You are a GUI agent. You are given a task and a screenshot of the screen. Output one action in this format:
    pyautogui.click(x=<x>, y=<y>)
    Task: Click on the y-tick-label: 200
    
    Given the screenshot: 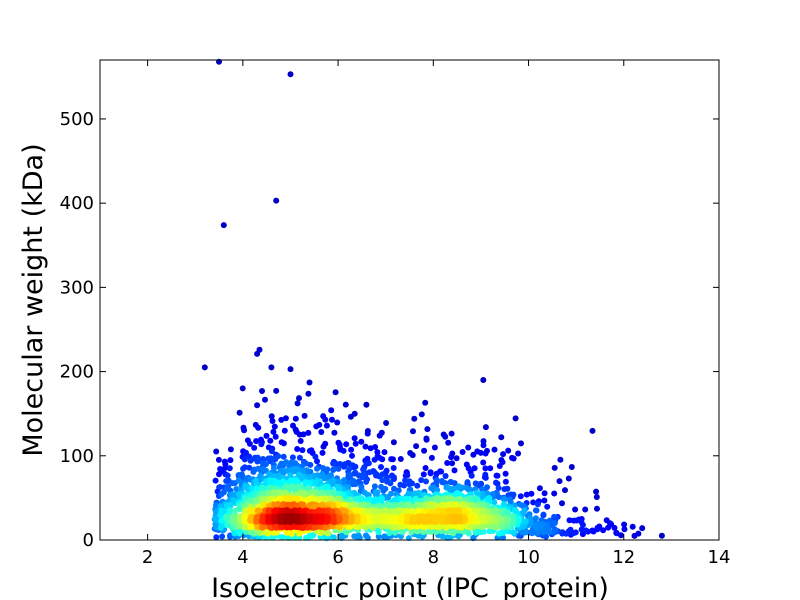 What is the action you would take?
    pyautogui.click(x=77, y=372)
    